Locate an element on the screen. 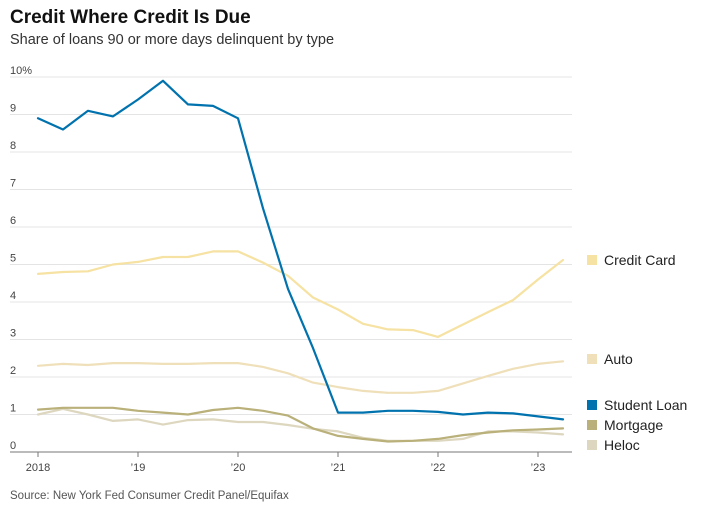 Image resolution: width=706 pixels, height=515 pixels. y-tick-label: 5 is located at coordinates (13, 259).